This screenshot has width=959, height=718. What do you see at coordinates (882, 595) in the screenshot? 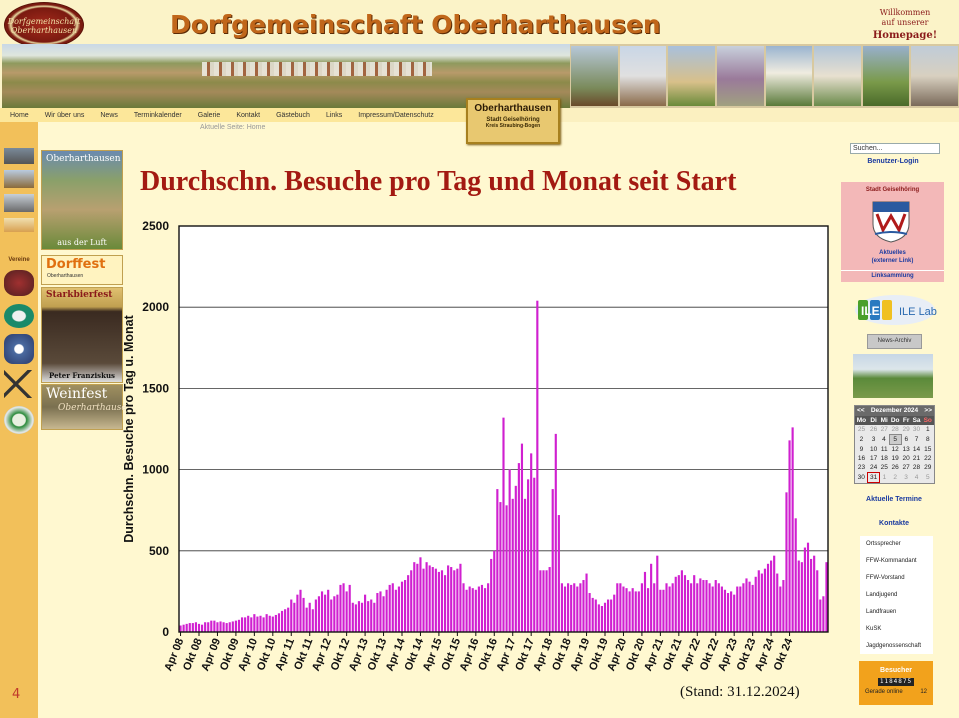
I see `kontakt-item: Landjugend` at bounding box center [882, 595].